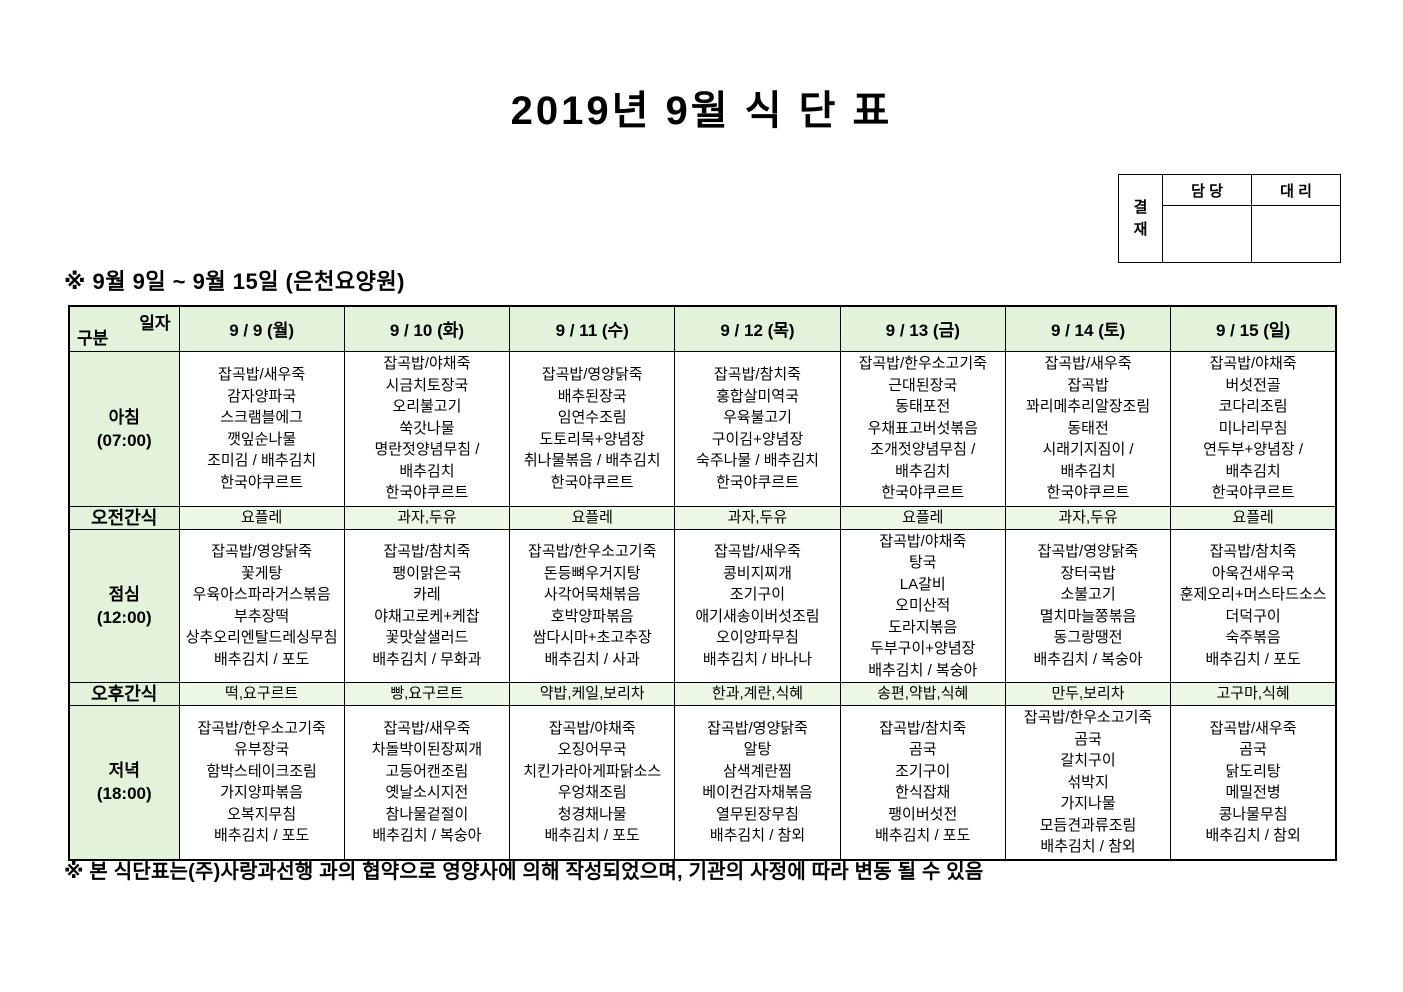 This screenshot has height=992, width=1403. I want to click on menu-item: 함박스테이크조림, so click(261, 771).